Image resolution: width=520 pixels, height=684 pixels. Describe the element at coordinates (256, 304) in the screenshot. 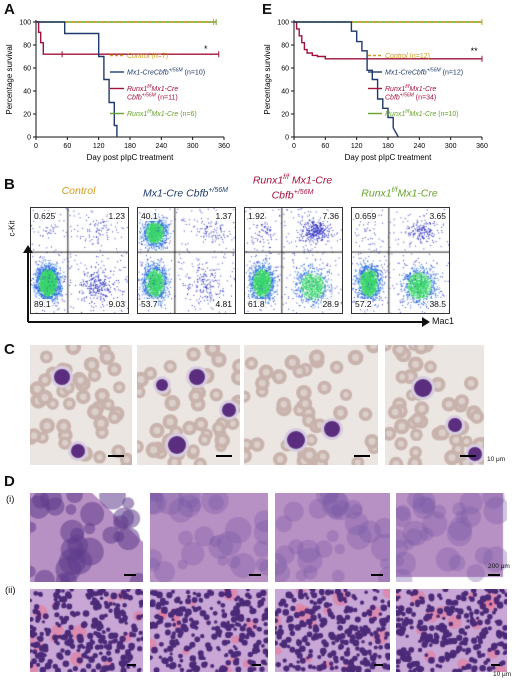

I see `quadrant-value-ll: 61.8` at that location.